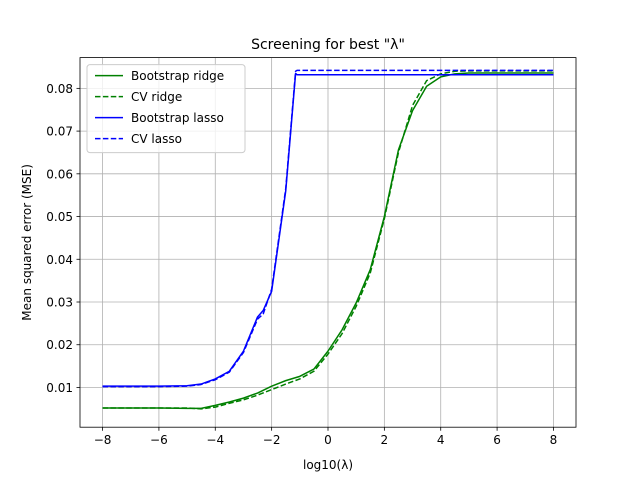  Describe the element at coordinates (59, 132) in the screenshot. I see `y-tick-label: 0.07` at that location.